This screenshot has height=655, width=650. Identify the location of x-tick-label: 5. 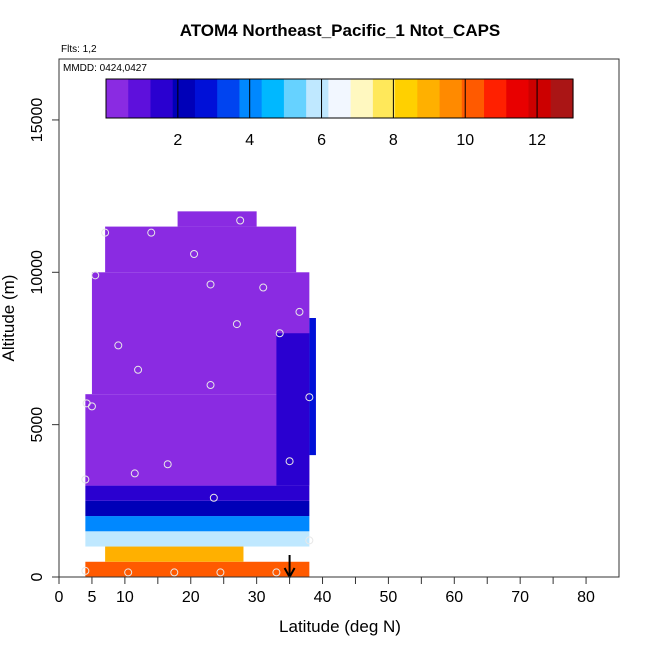
(91, 597).